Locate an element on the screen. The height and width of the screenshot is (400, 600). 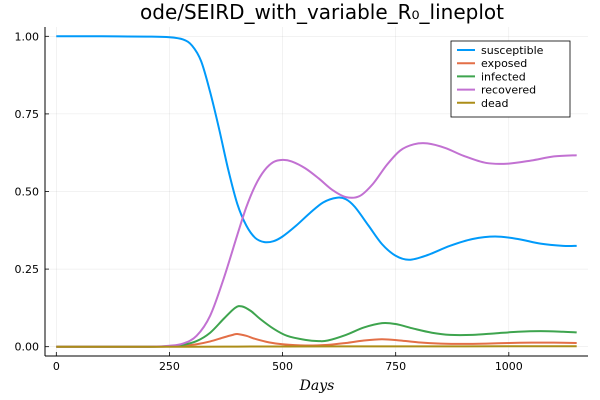
y-tick-label: 0.50 is located at coordinates (27, 192).